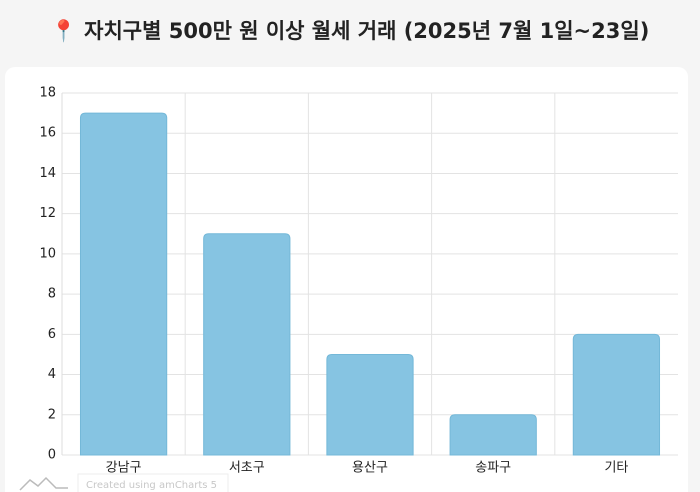  Describe the element at coordinates (47, 253) in the screenshot. I see `y-tick-label: 10` at that location.